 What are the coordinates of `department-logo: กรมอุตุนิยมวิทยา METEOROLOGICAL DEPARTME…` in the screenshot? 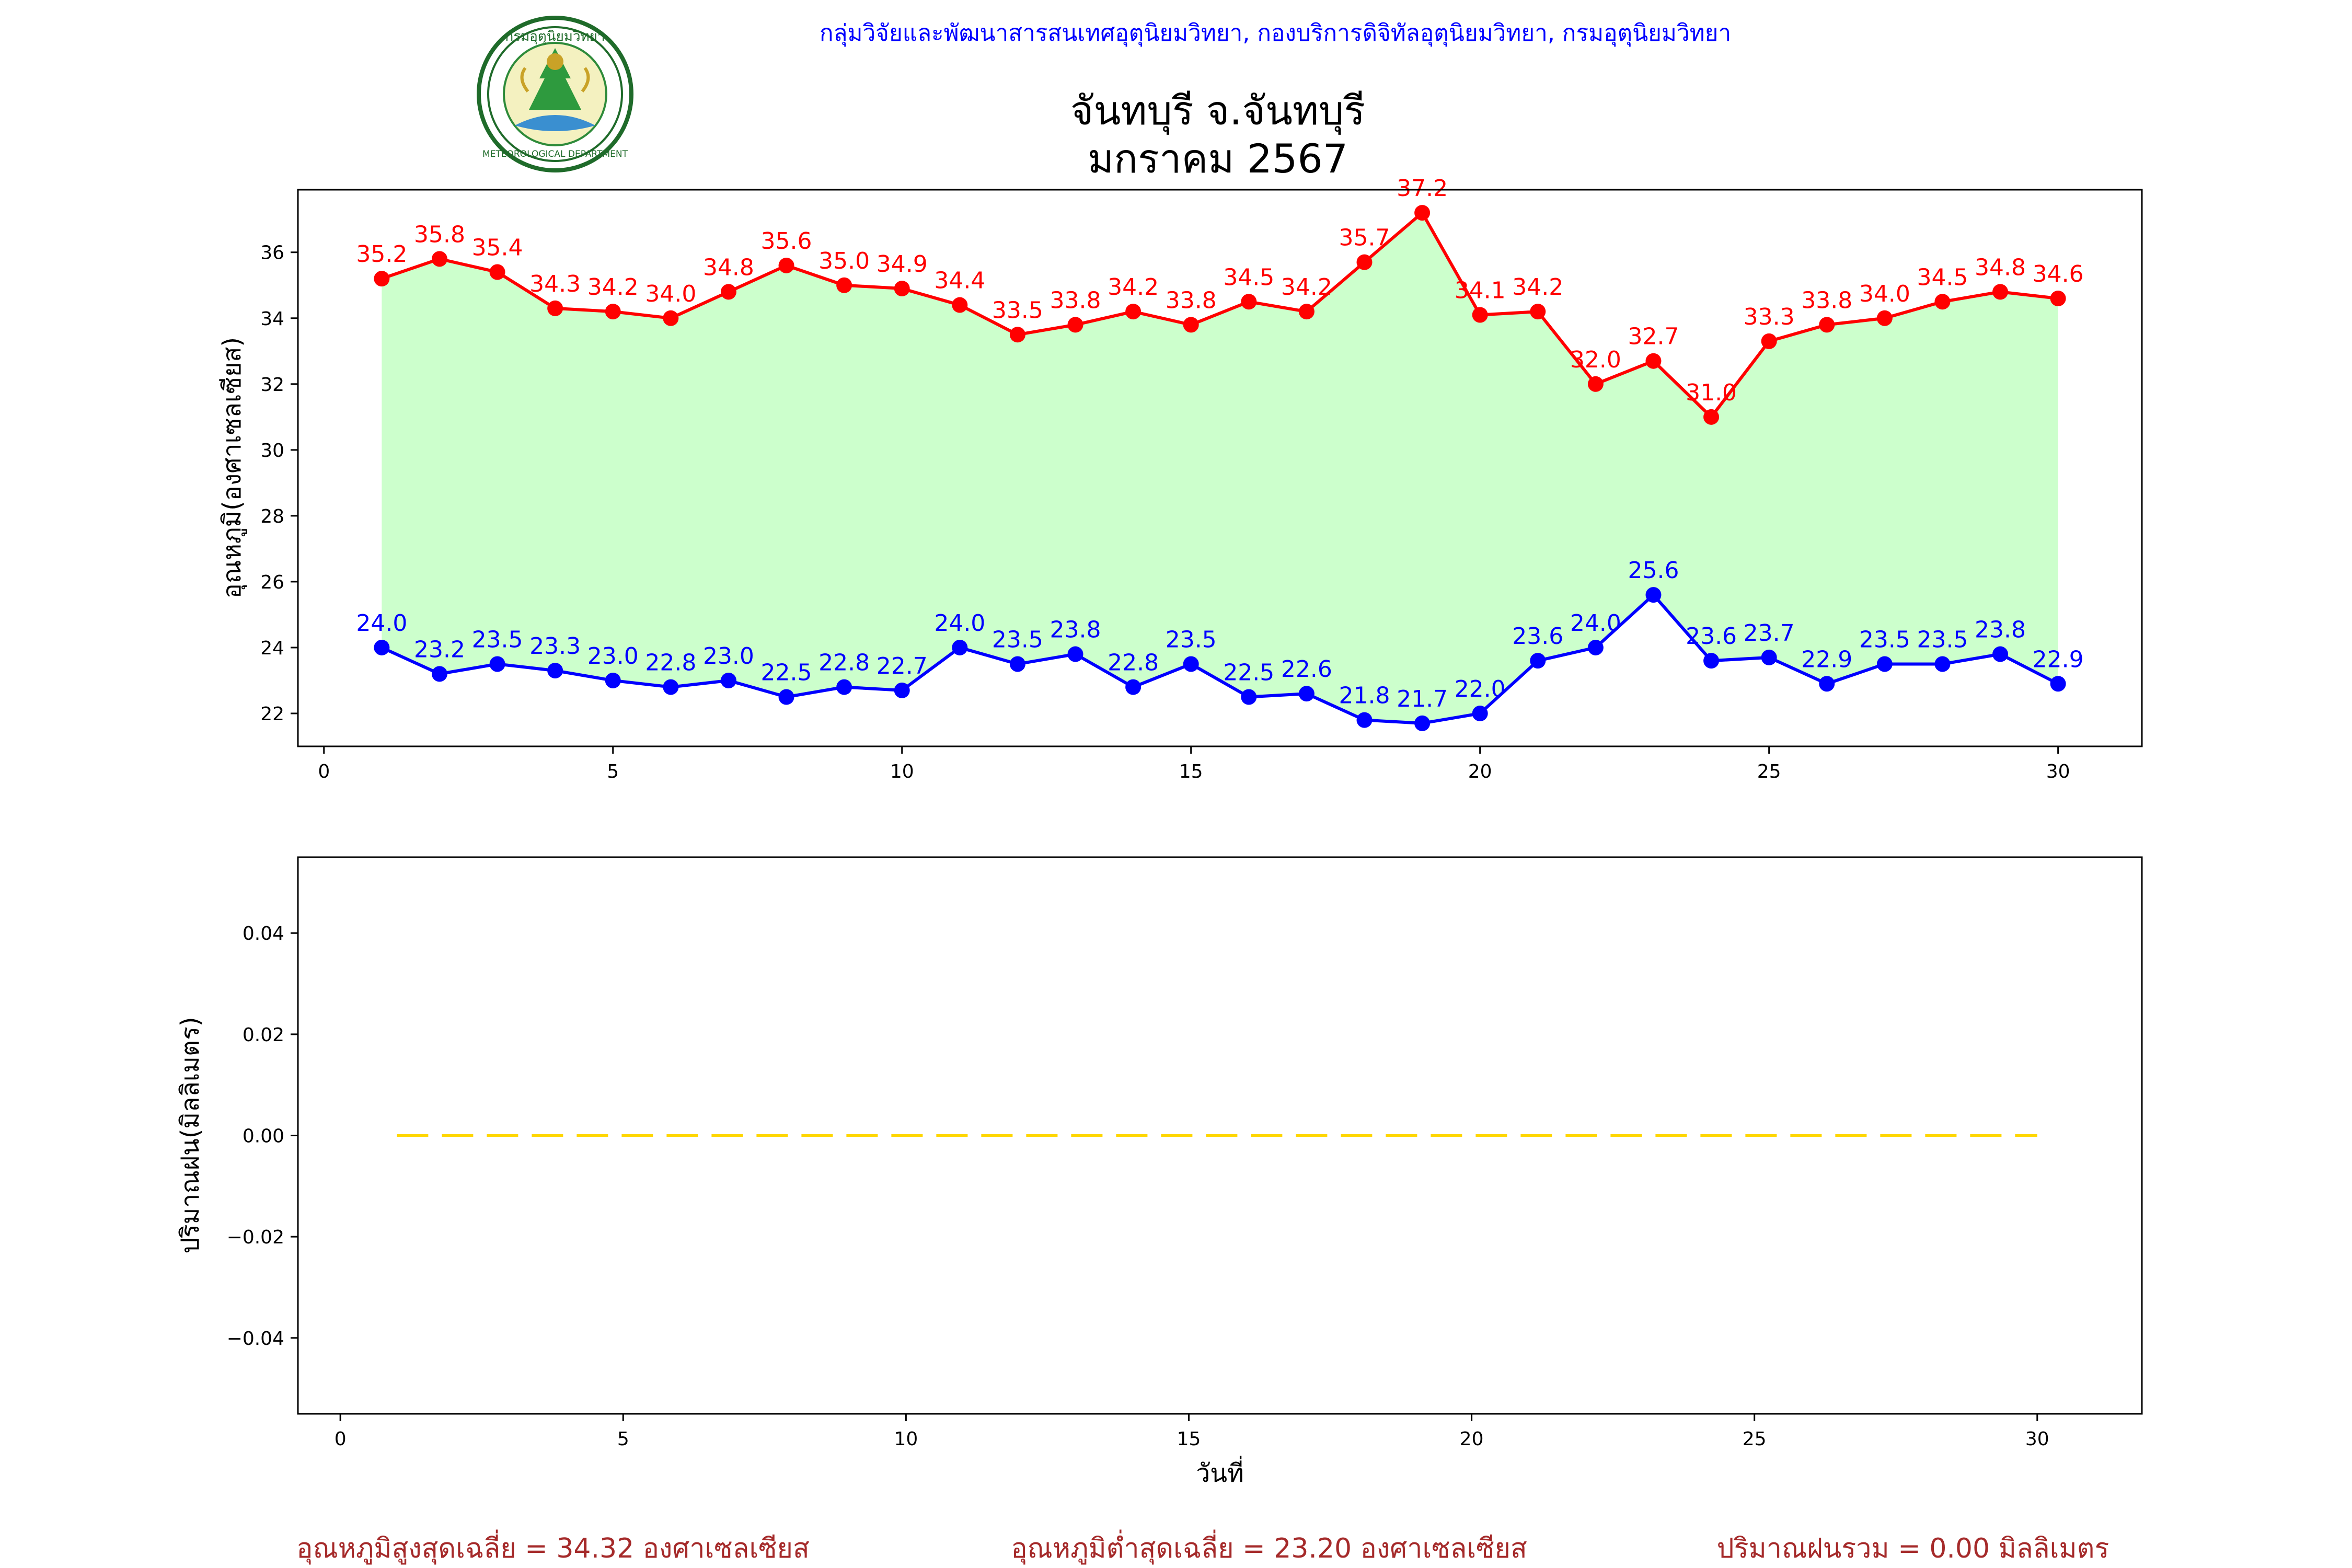 It's located at (555, 94).